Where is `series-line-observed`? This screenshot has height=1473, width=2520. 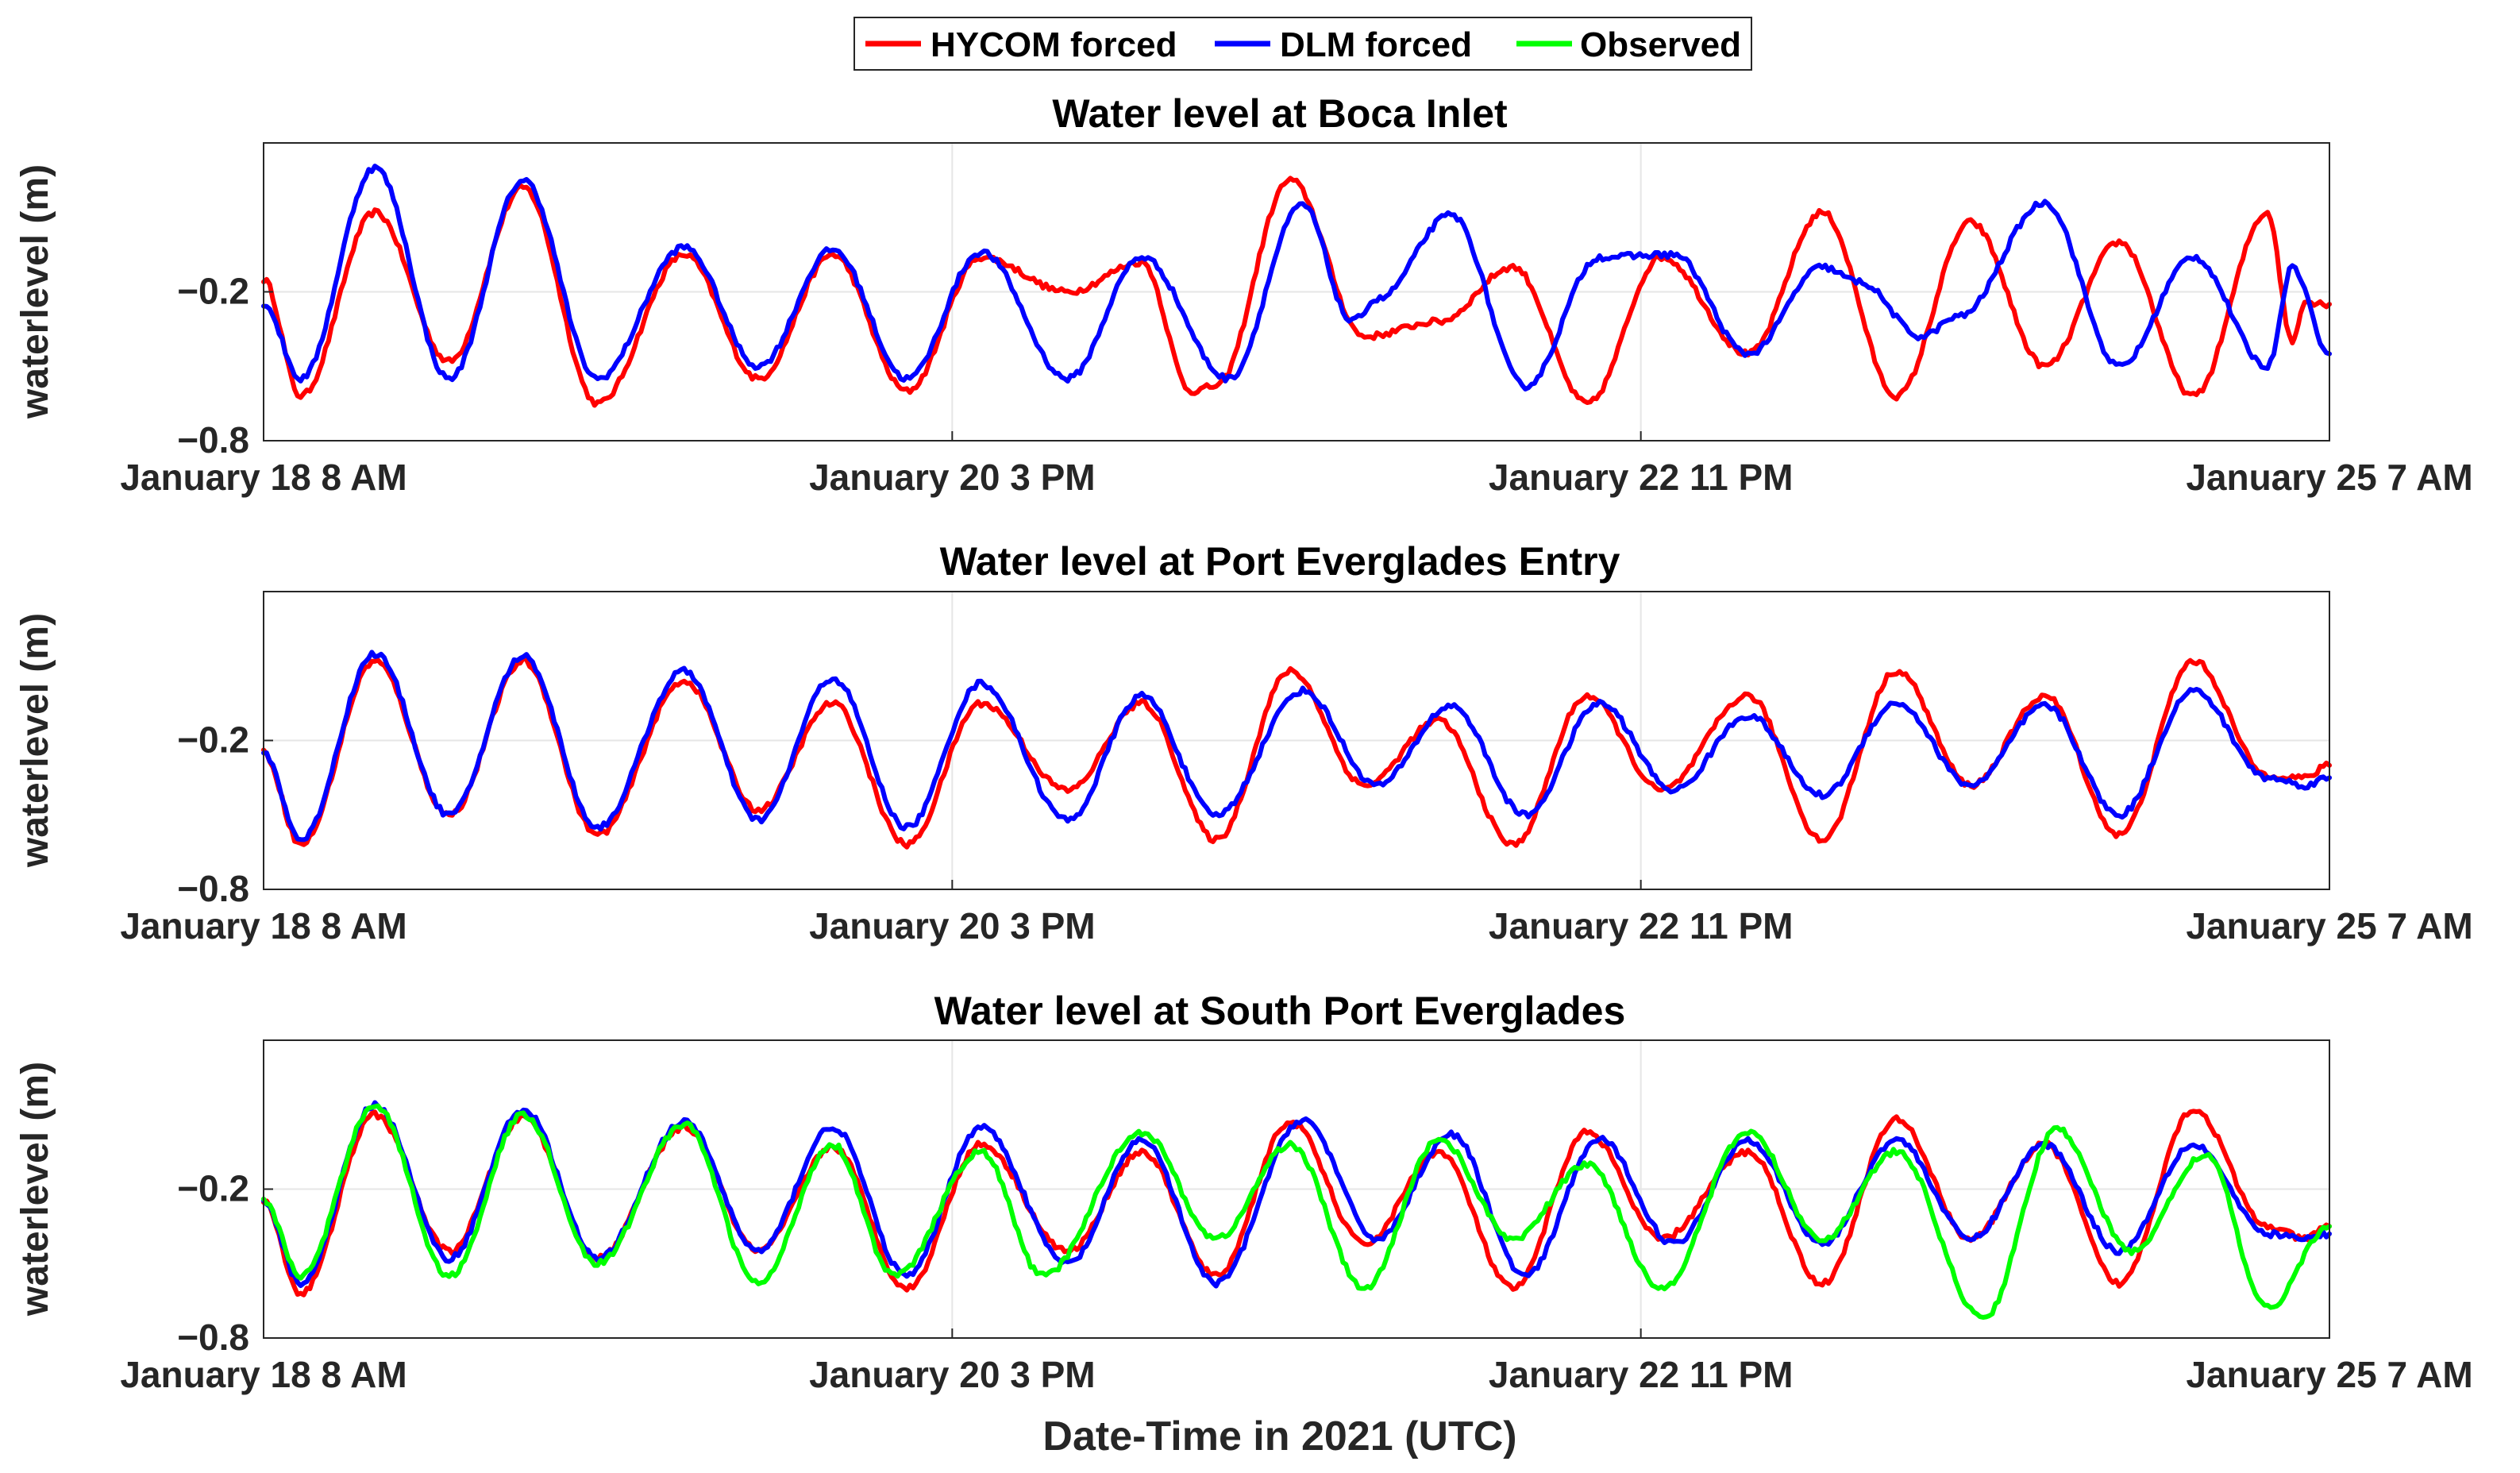
series-line-observed is located at coordinates (1296, 1212).